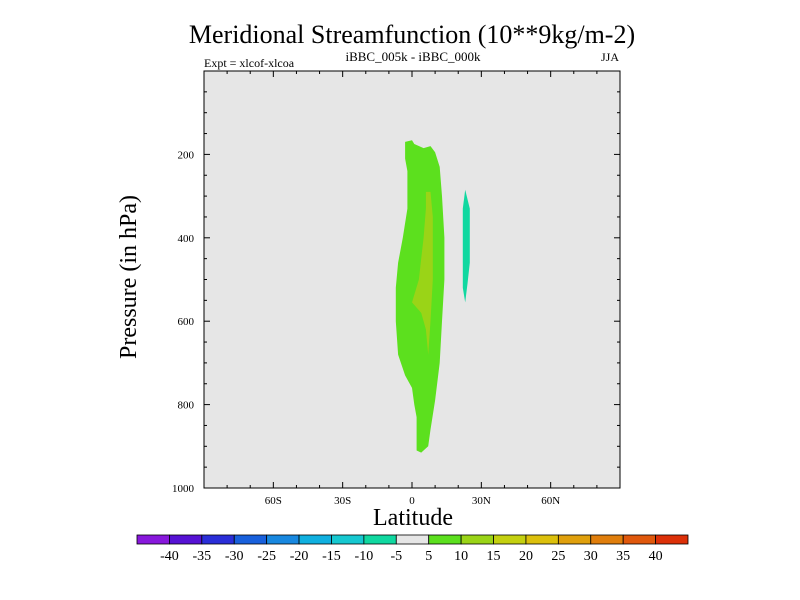  I want to click on colorbar-label: 40, so click(656, 556).